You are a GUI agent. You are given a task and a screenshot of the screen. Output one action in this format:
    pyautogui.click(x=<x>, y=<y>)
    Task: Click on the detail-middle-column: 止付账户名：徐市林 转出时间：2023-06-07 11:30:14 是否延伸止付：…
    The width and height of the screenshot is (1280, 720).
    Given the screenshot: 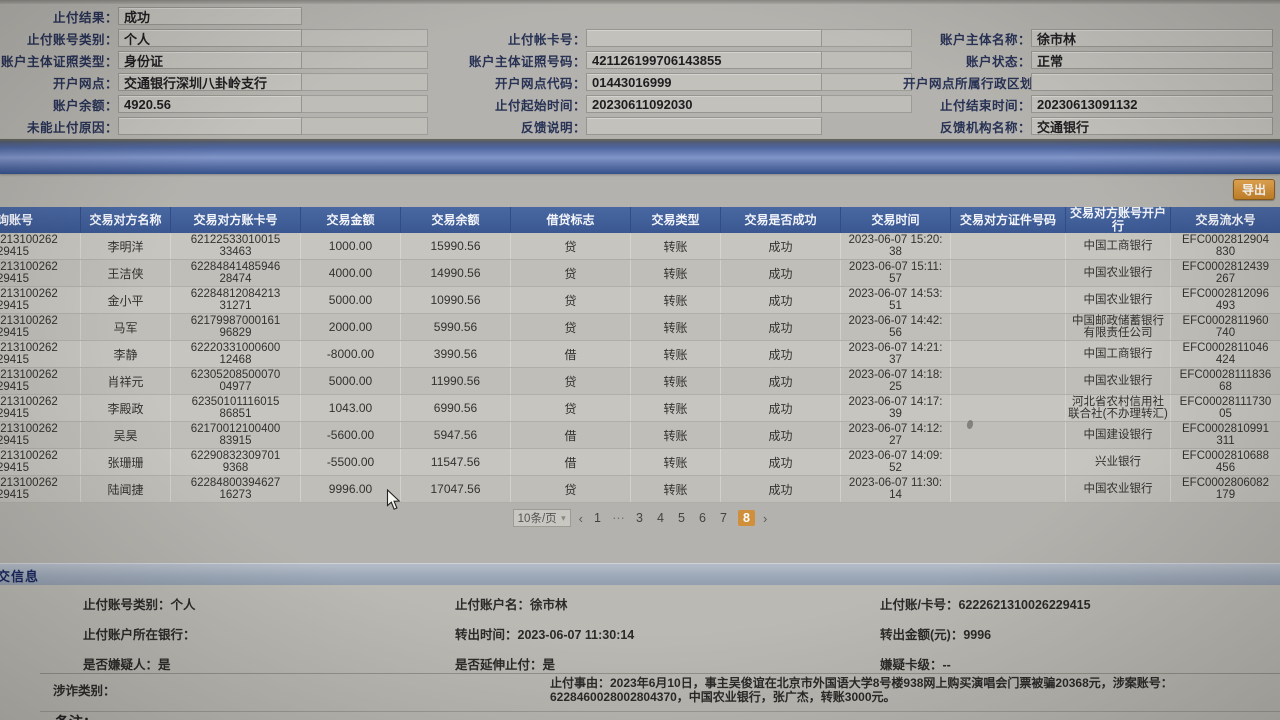 What is the action you would take?
    pyautogui.click(x=544, y=640)
    